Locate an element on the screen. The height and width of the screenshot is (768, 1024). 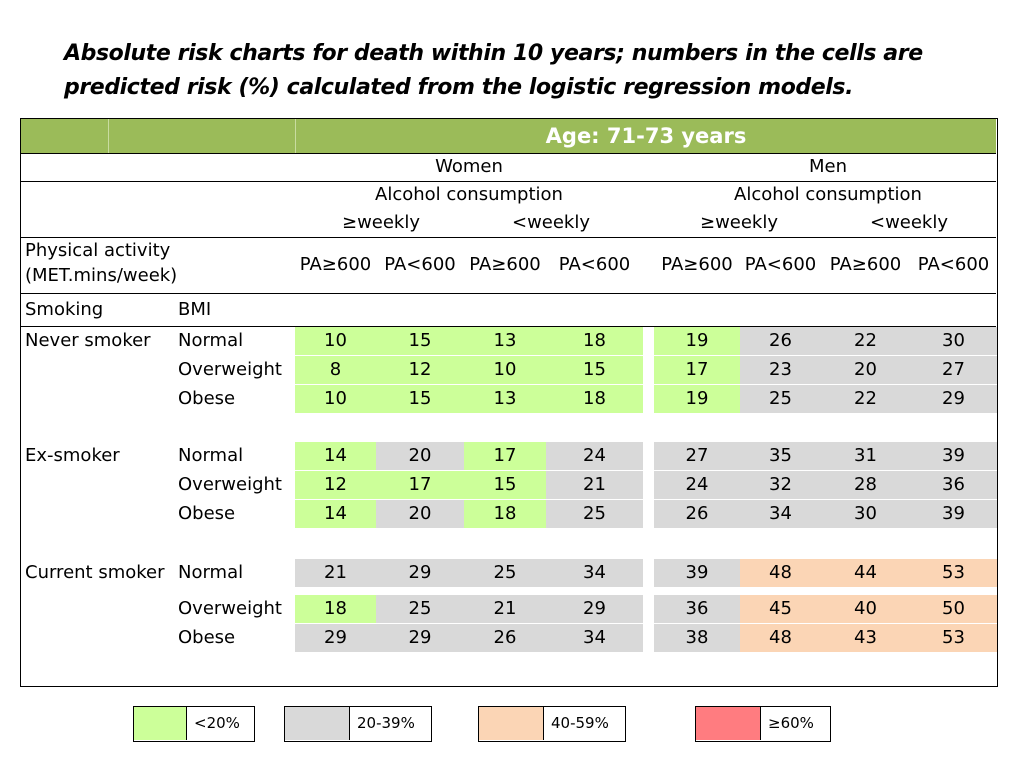
bmi-header: BMI is located at coordinates (195, 309).